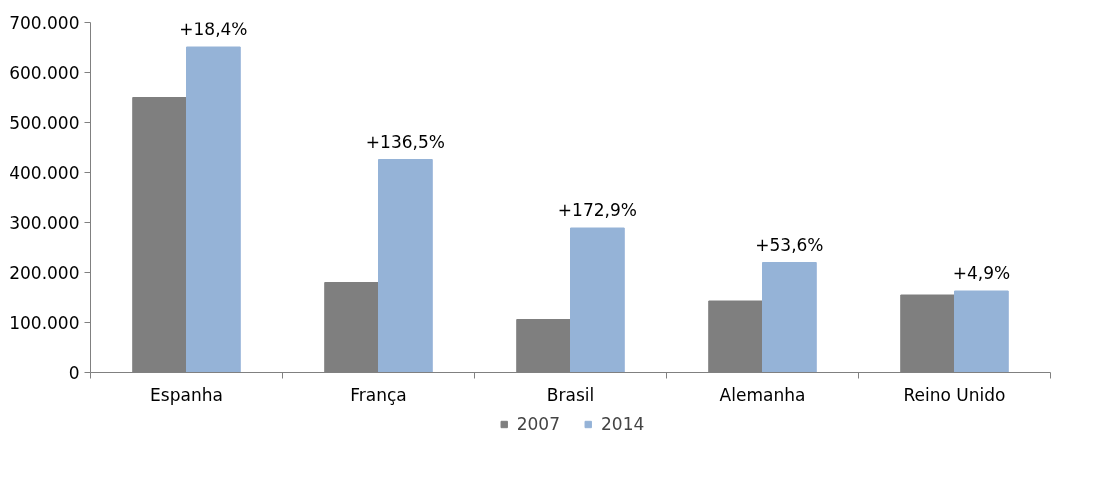  Describe the element at coordinates (405, 141) in the screenshot. I see `annotation: +136,5%` at that location.